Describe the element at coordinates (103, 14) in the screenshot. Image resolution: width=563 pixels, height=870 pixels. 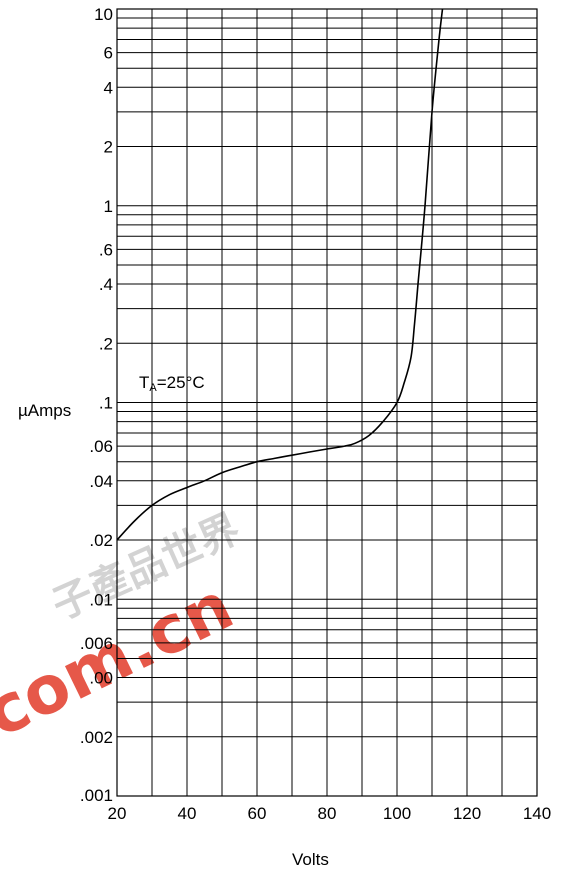
I see `y-tick-label: 10` at that location.